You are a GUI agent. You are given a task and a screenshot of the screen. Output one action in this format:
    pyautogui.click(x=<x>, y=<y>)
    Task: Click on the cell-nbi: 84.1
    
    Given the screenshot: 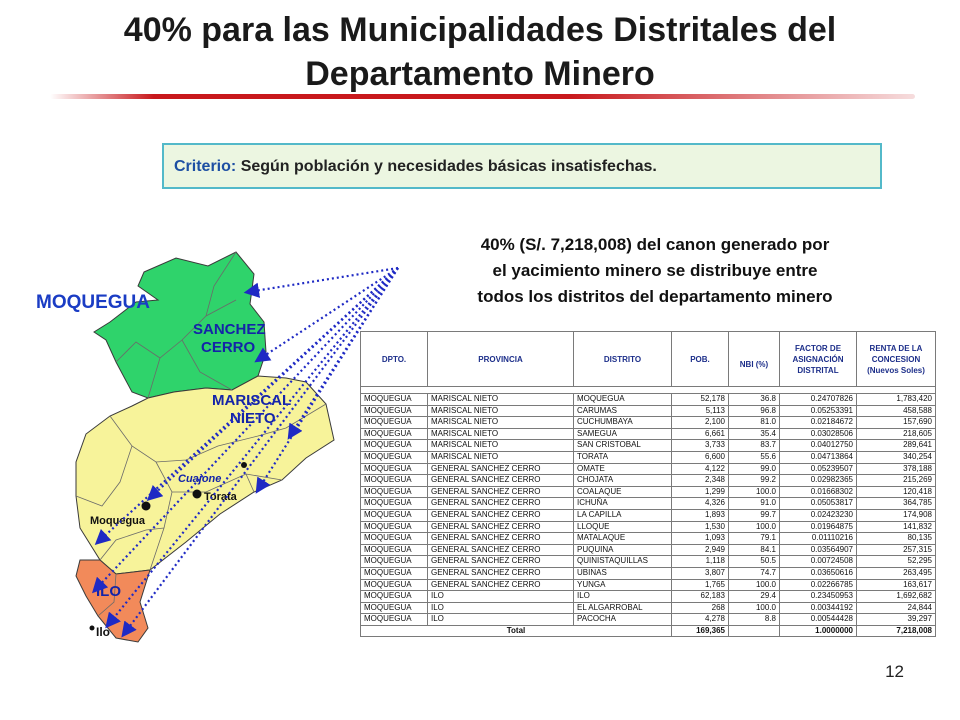 What is the action you would take?
    pyautogui.click(x=754, y=550)
    